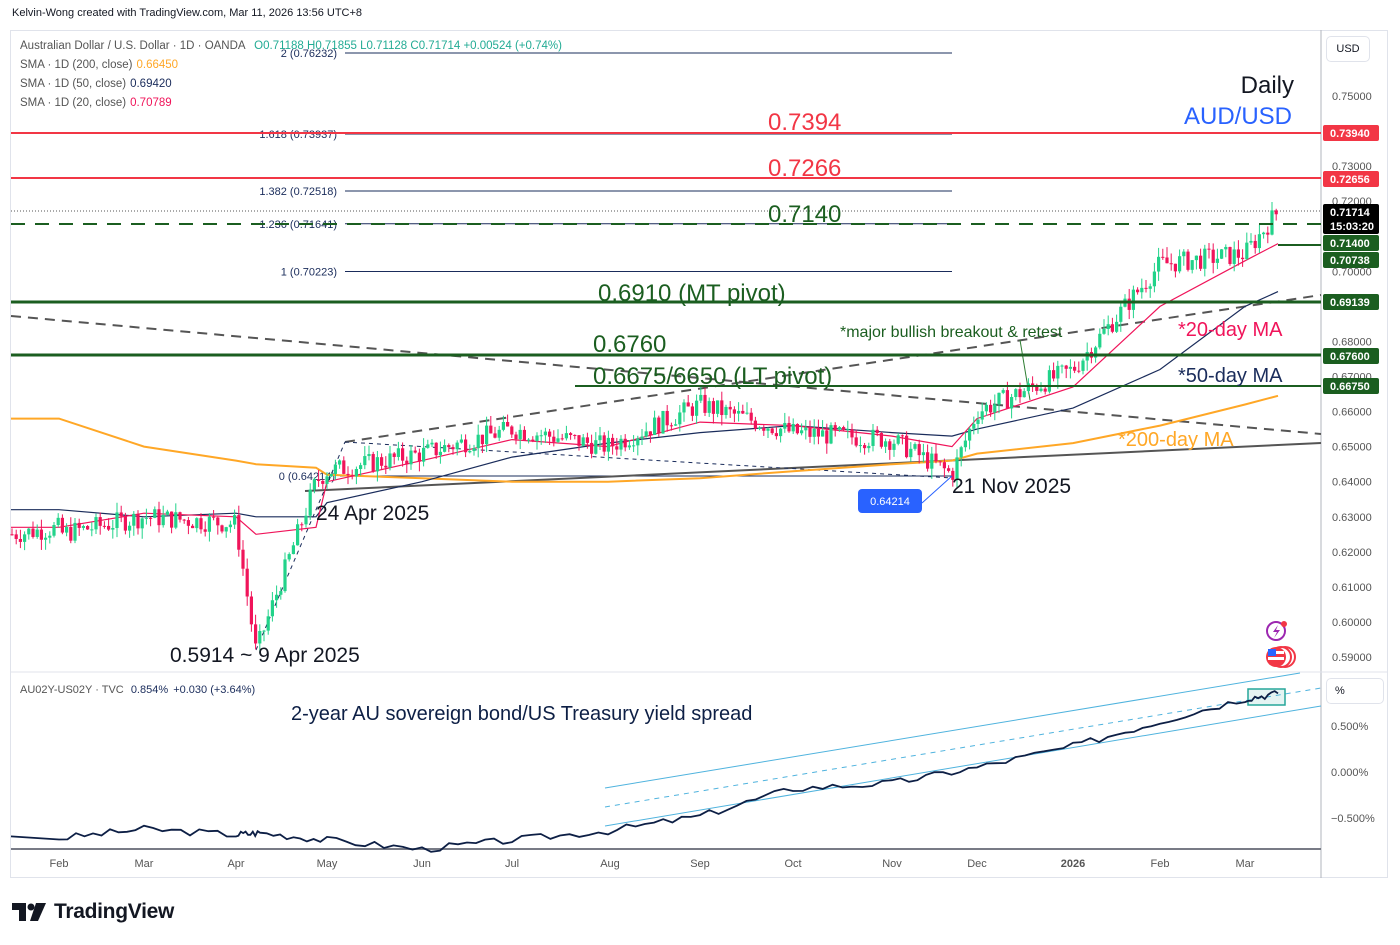 This screenshot has height=945, width=1400. Describe the element at coordinates (1352, 448) in the screenshot. I see `price-tick: 0.65000` at that location.